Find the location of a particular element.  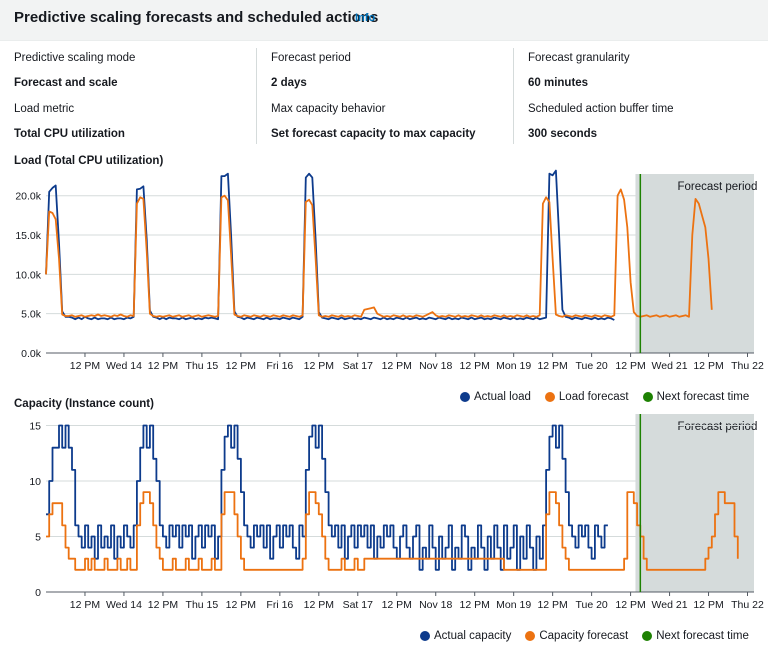

legend-label: Load forecast is located at coordinates (593, 397).